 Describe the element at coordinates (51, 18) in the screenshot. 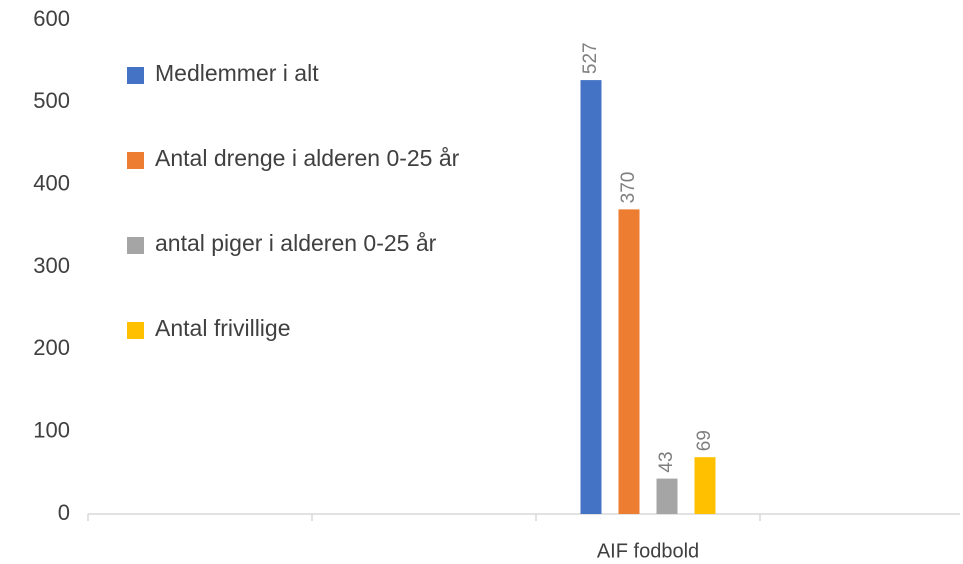

I see `y-tick-label: 600` at that location.